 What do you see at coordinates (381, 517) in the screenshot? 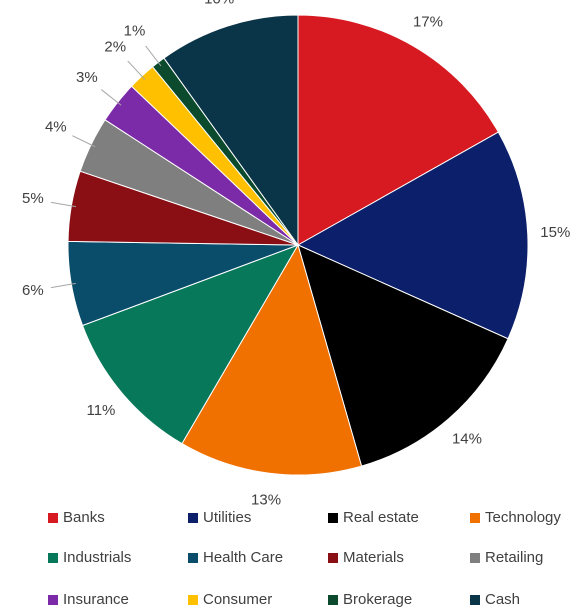
I see `legend-label: Real estate` at bounding box center [381, 517].